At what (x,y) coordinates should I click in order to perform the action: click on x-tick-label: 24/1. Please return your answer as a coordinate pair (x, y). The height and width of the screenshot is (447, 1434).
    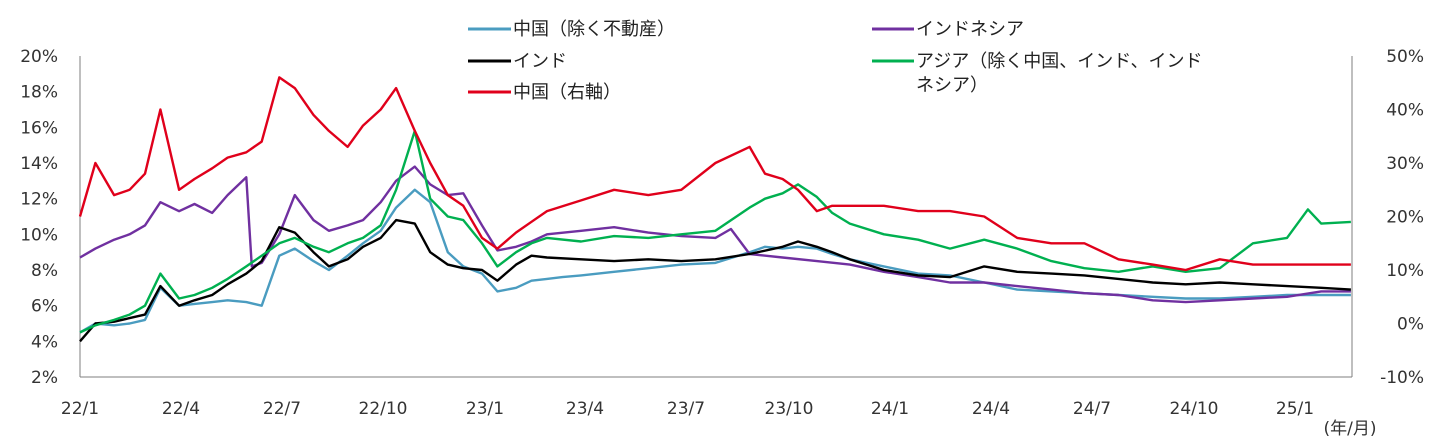
    Looking at the image, I should click on (890, 409).